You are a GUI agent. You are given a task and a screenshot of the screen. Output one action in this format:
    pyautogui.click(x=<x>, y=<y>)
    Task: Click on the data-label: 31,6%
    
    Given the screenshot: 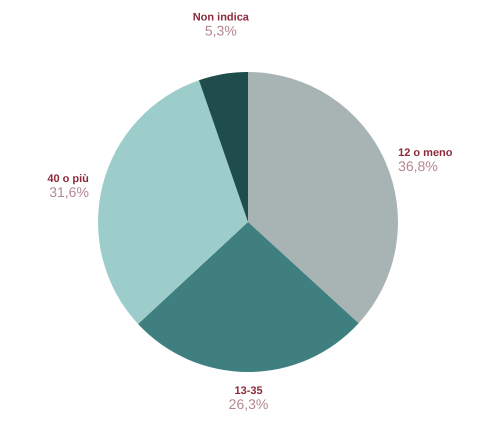 What is the action you would take?
    pyautogui.click(x=69, y=192)
    